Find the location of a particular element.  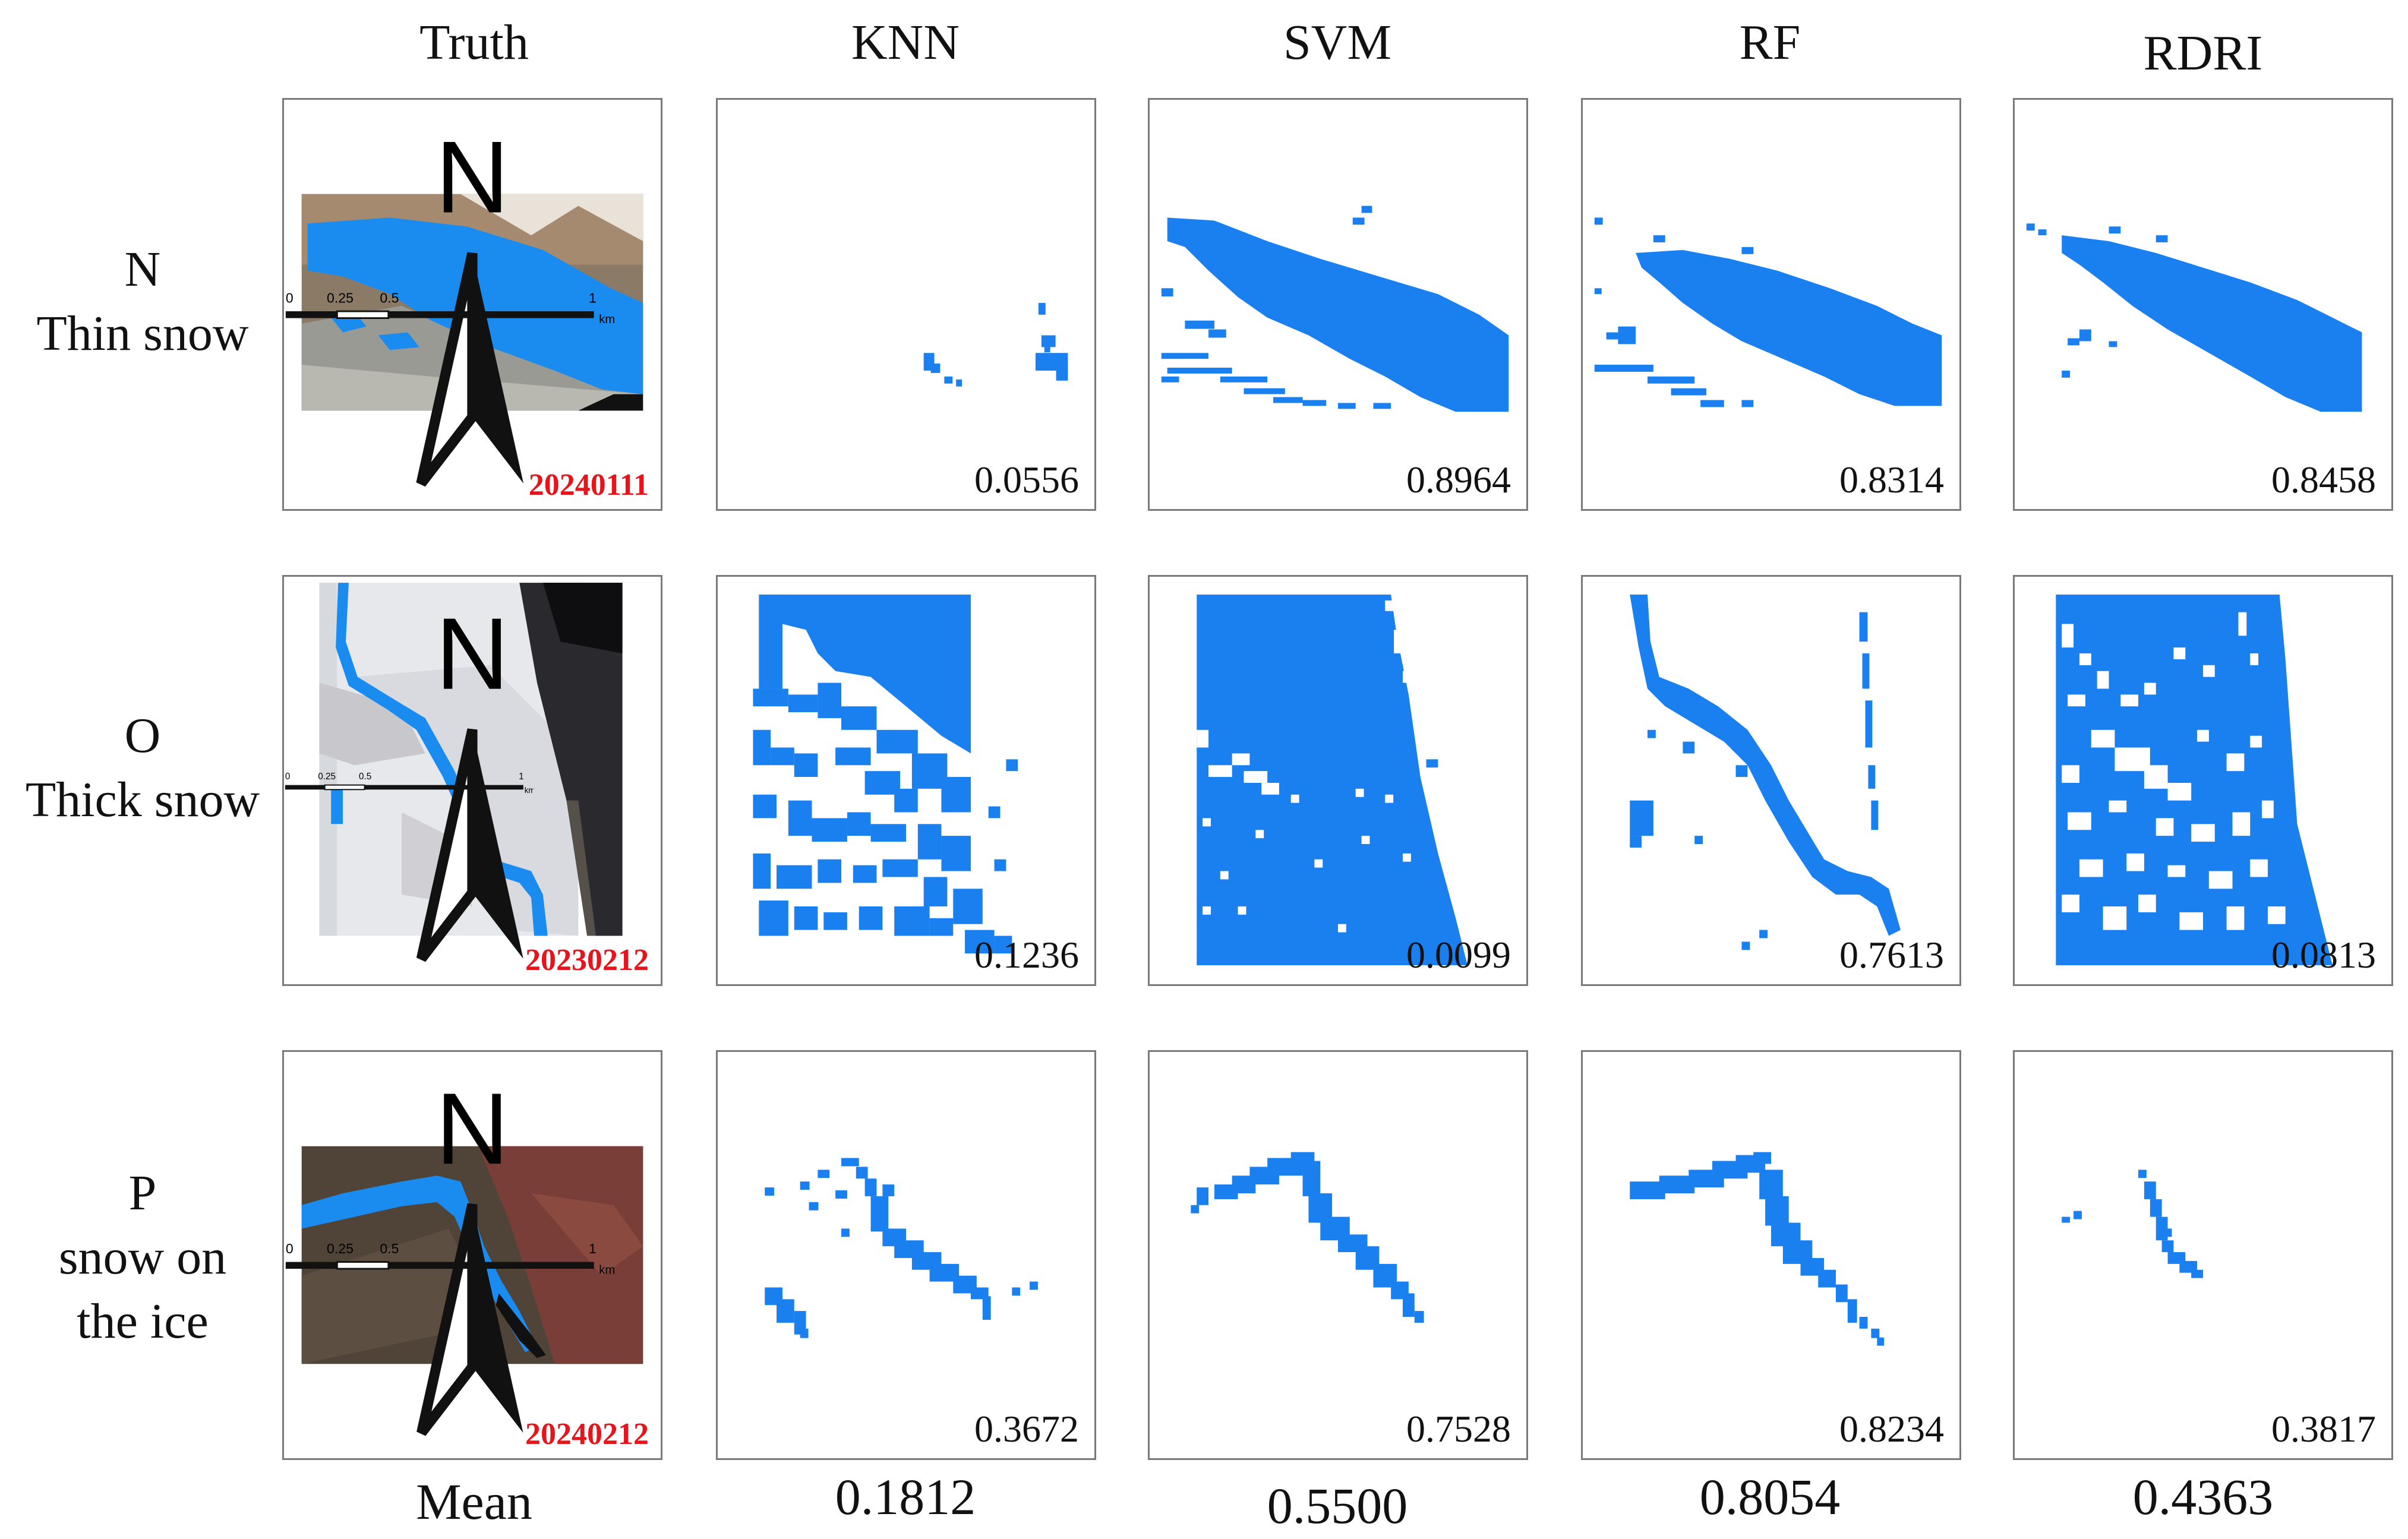

date-label: 20240111 is located at coordinates (588, 485).